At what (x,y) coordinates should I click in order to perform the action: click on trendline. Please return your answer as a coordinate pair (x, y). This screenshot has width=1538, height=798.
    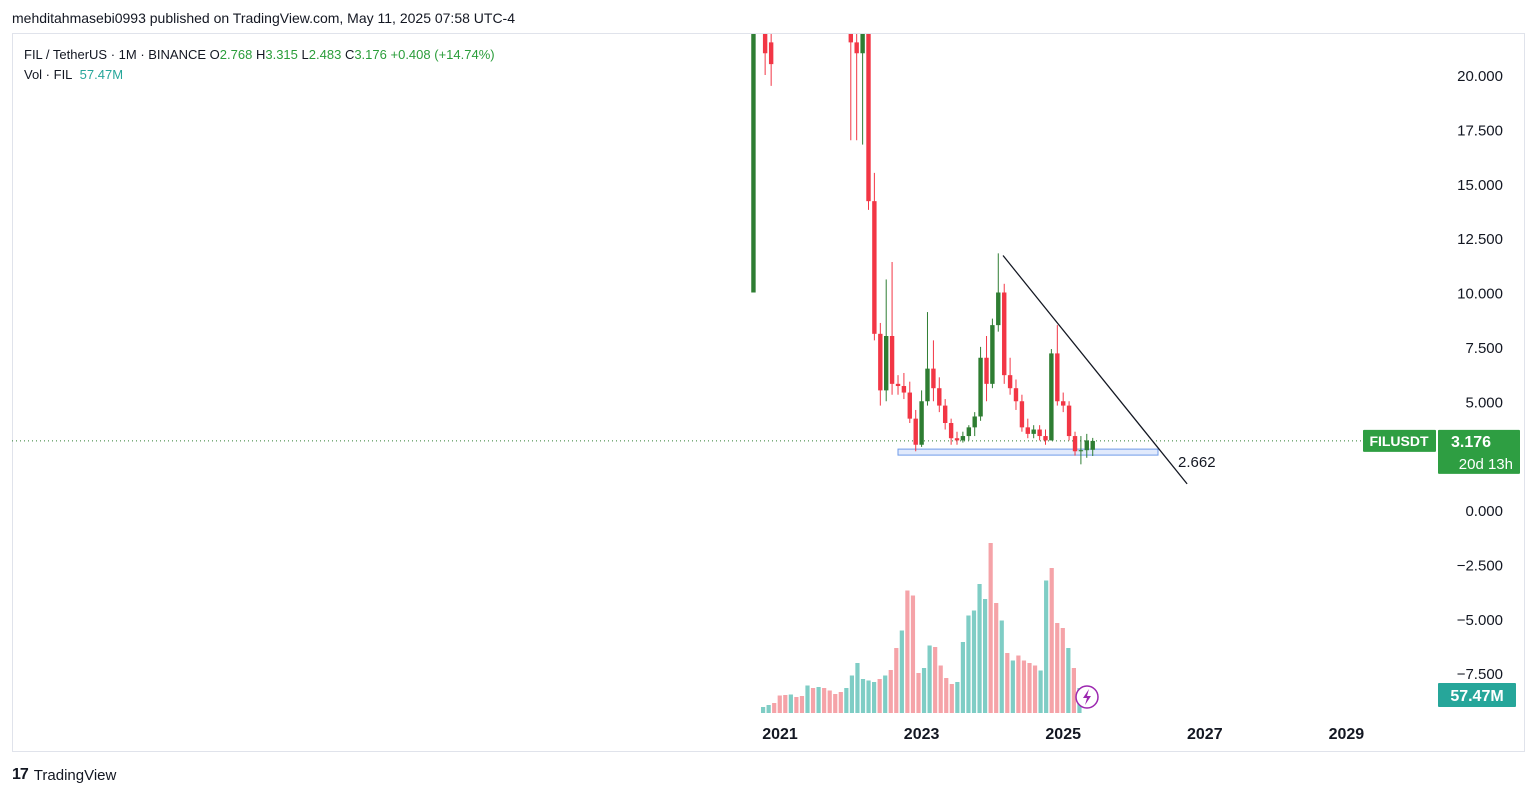
    Looking at the image, I should click on (1095, 370).